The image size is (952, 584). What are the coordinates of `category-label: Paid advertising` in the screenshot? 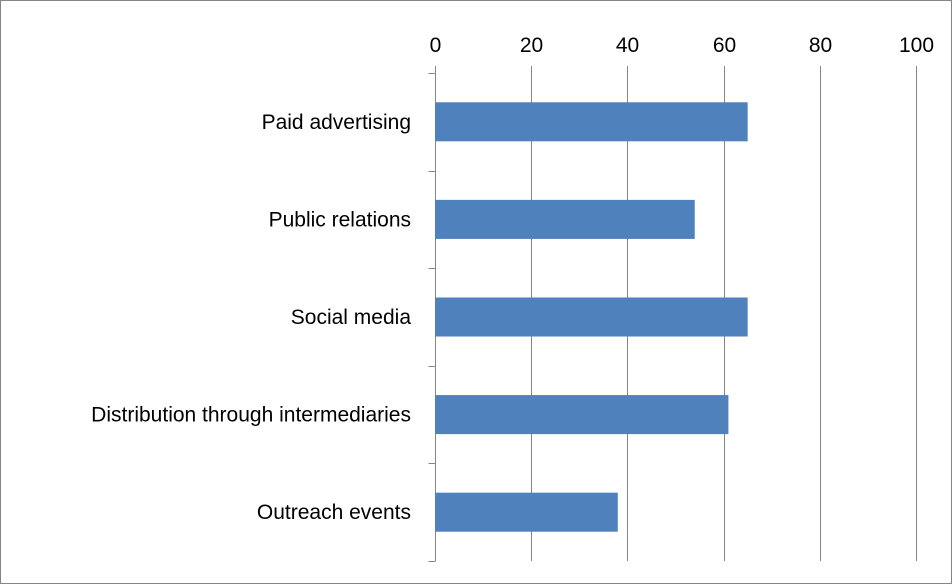 It's located at (336, 122).